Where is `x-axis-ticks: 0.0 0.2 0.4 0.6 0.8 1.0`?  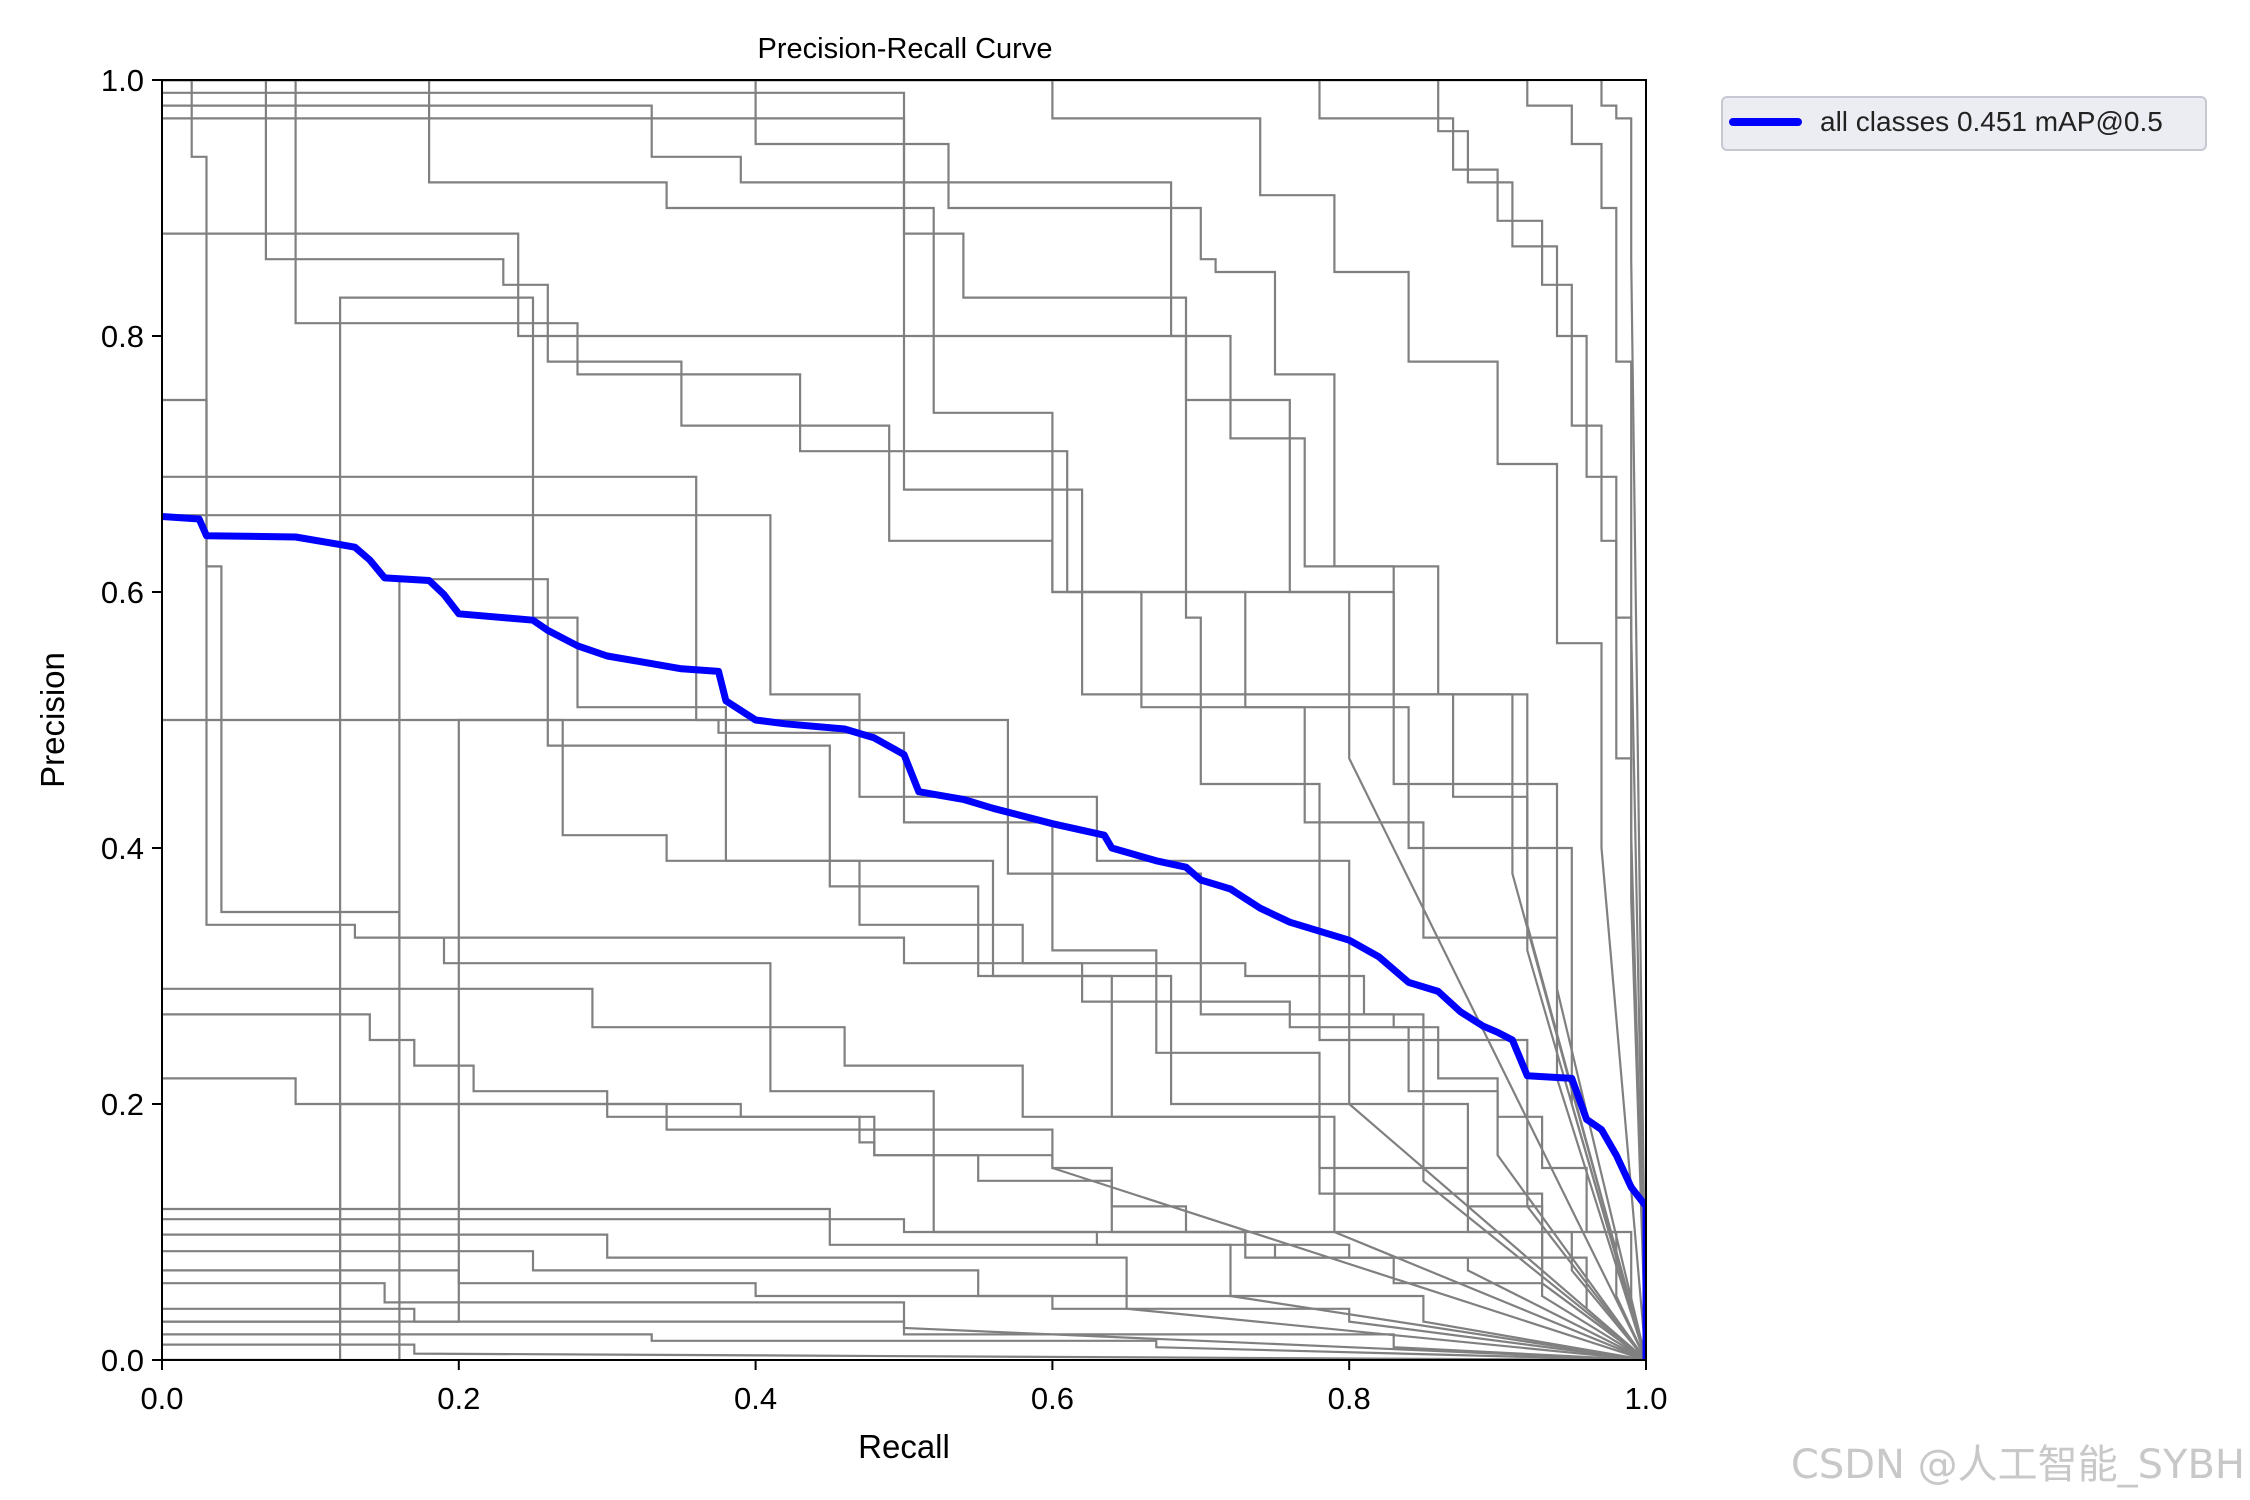 x-axis-ticks: 0.0 0.2 0.4 0.6 0.8 1.0 is located at coordinates (904, 1388).